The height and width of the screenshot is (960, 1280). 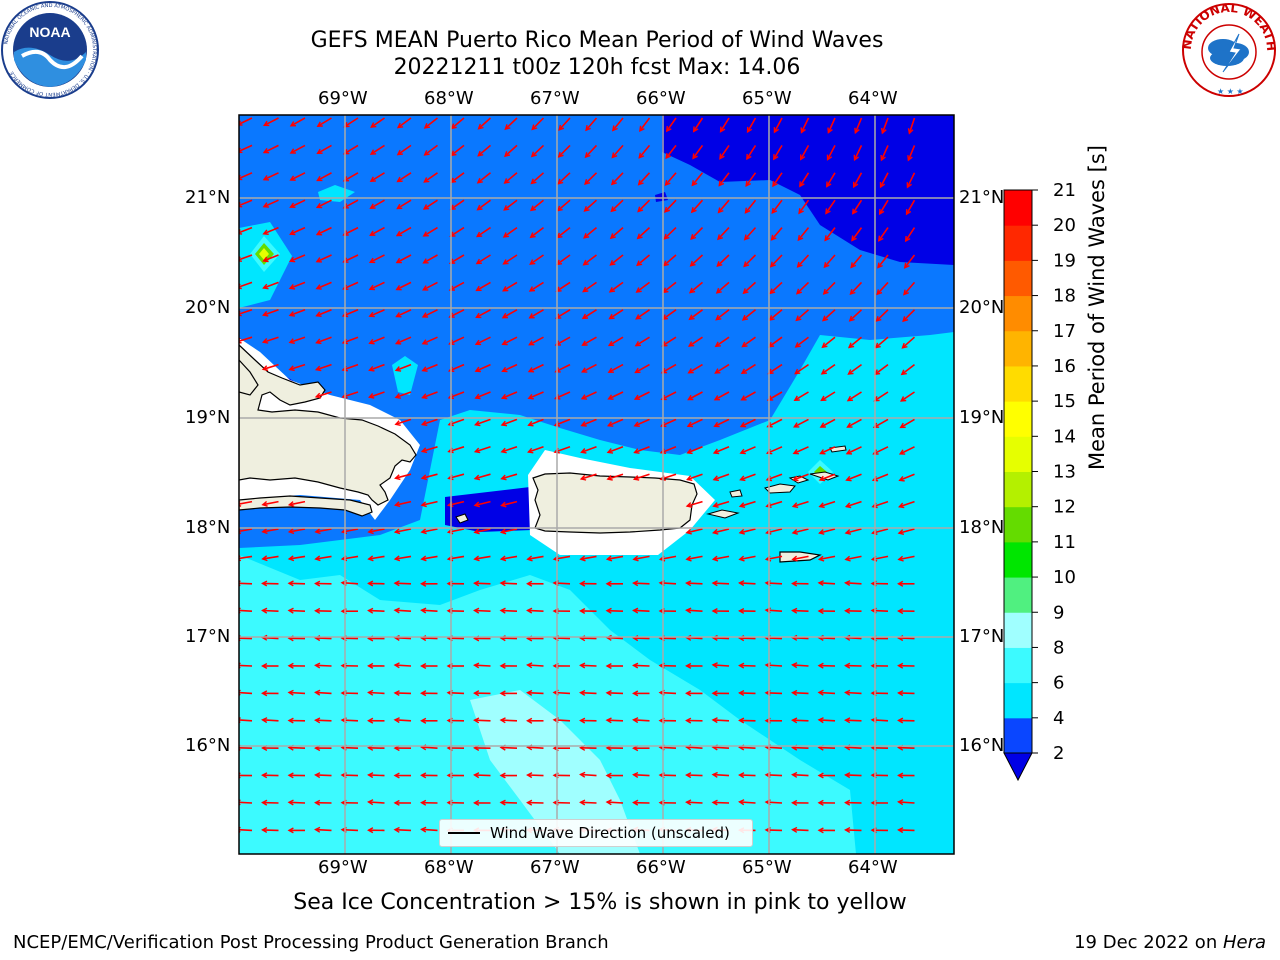 What do you see at coordinates (1064, 542) in the screenshot?
I see `colorbar-tick-label: 11` at bounding box center [1064, 542].